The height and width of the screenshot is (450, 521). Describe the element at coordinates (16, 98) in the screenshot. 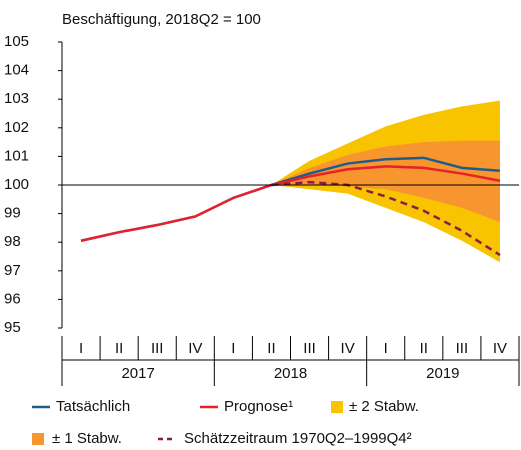

I see `y-tick-label: 103` at that location.